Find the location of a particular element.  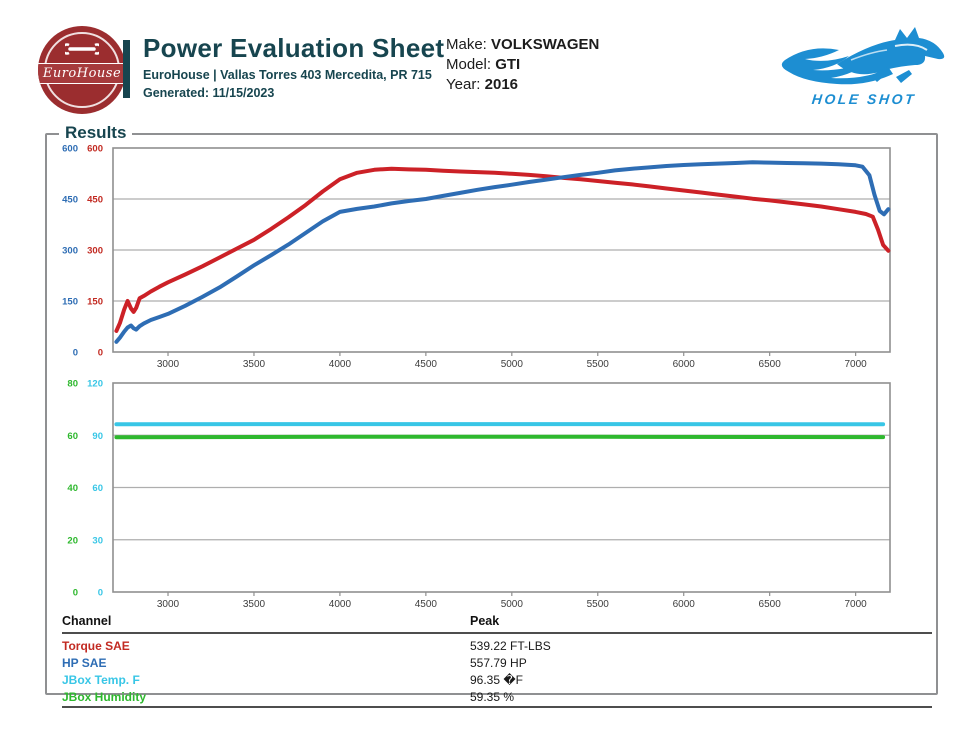

holeshot-logo: HOLE SHOT is located at coordinates (864, 70).